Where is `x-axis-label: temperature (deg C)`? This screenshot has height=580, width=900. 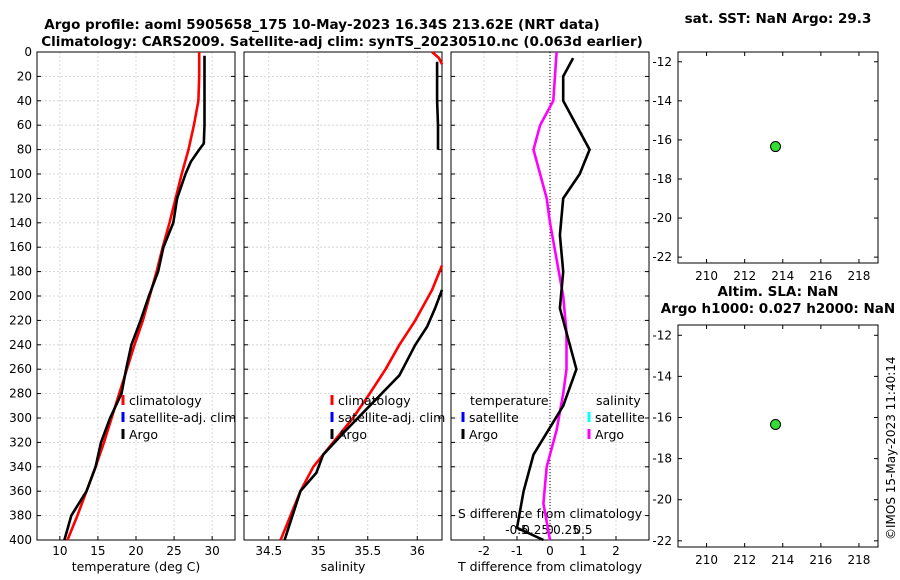
x-axis-label: temperature (deg C) is located at coordinates (136, 566).